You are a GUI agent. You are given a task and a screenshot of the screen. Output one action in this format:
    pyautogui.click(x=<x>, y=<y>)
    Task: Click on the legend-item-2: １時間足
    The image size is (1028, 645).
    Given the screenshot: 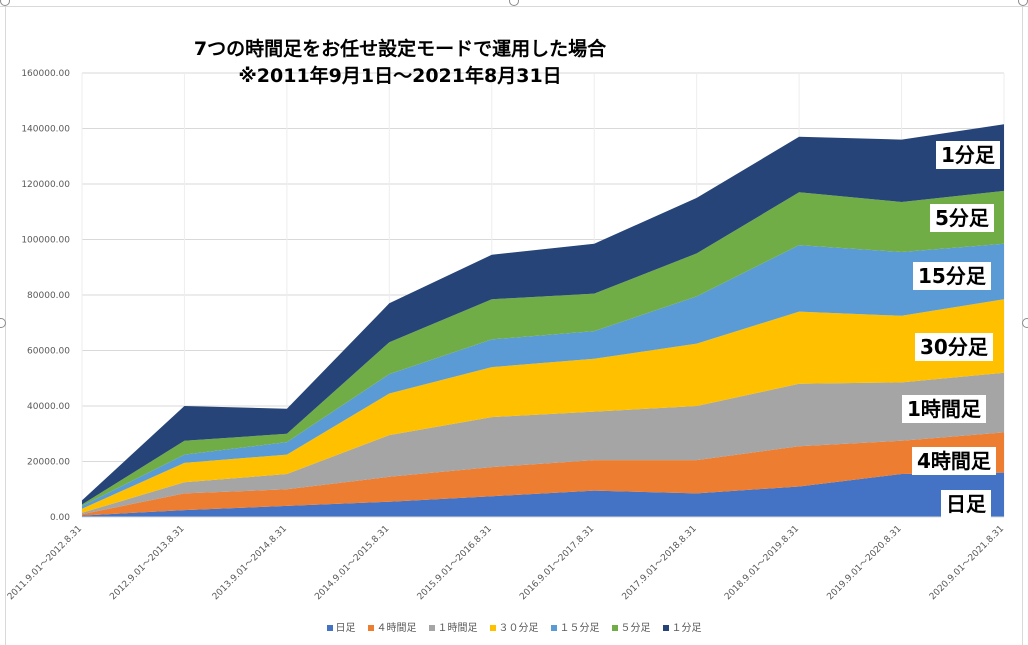 What is the action you would take?
    pyautogui.click(x=453, y=626)
    